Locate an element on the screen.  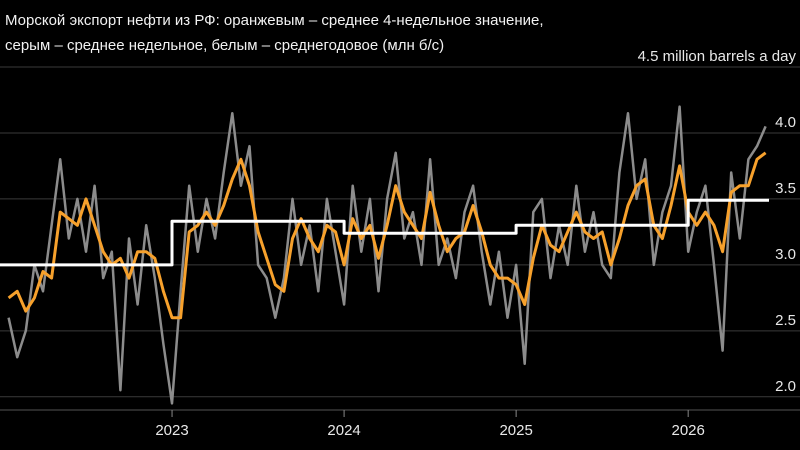
x-tick-label: 2025 is located at coordinates (515, 430).